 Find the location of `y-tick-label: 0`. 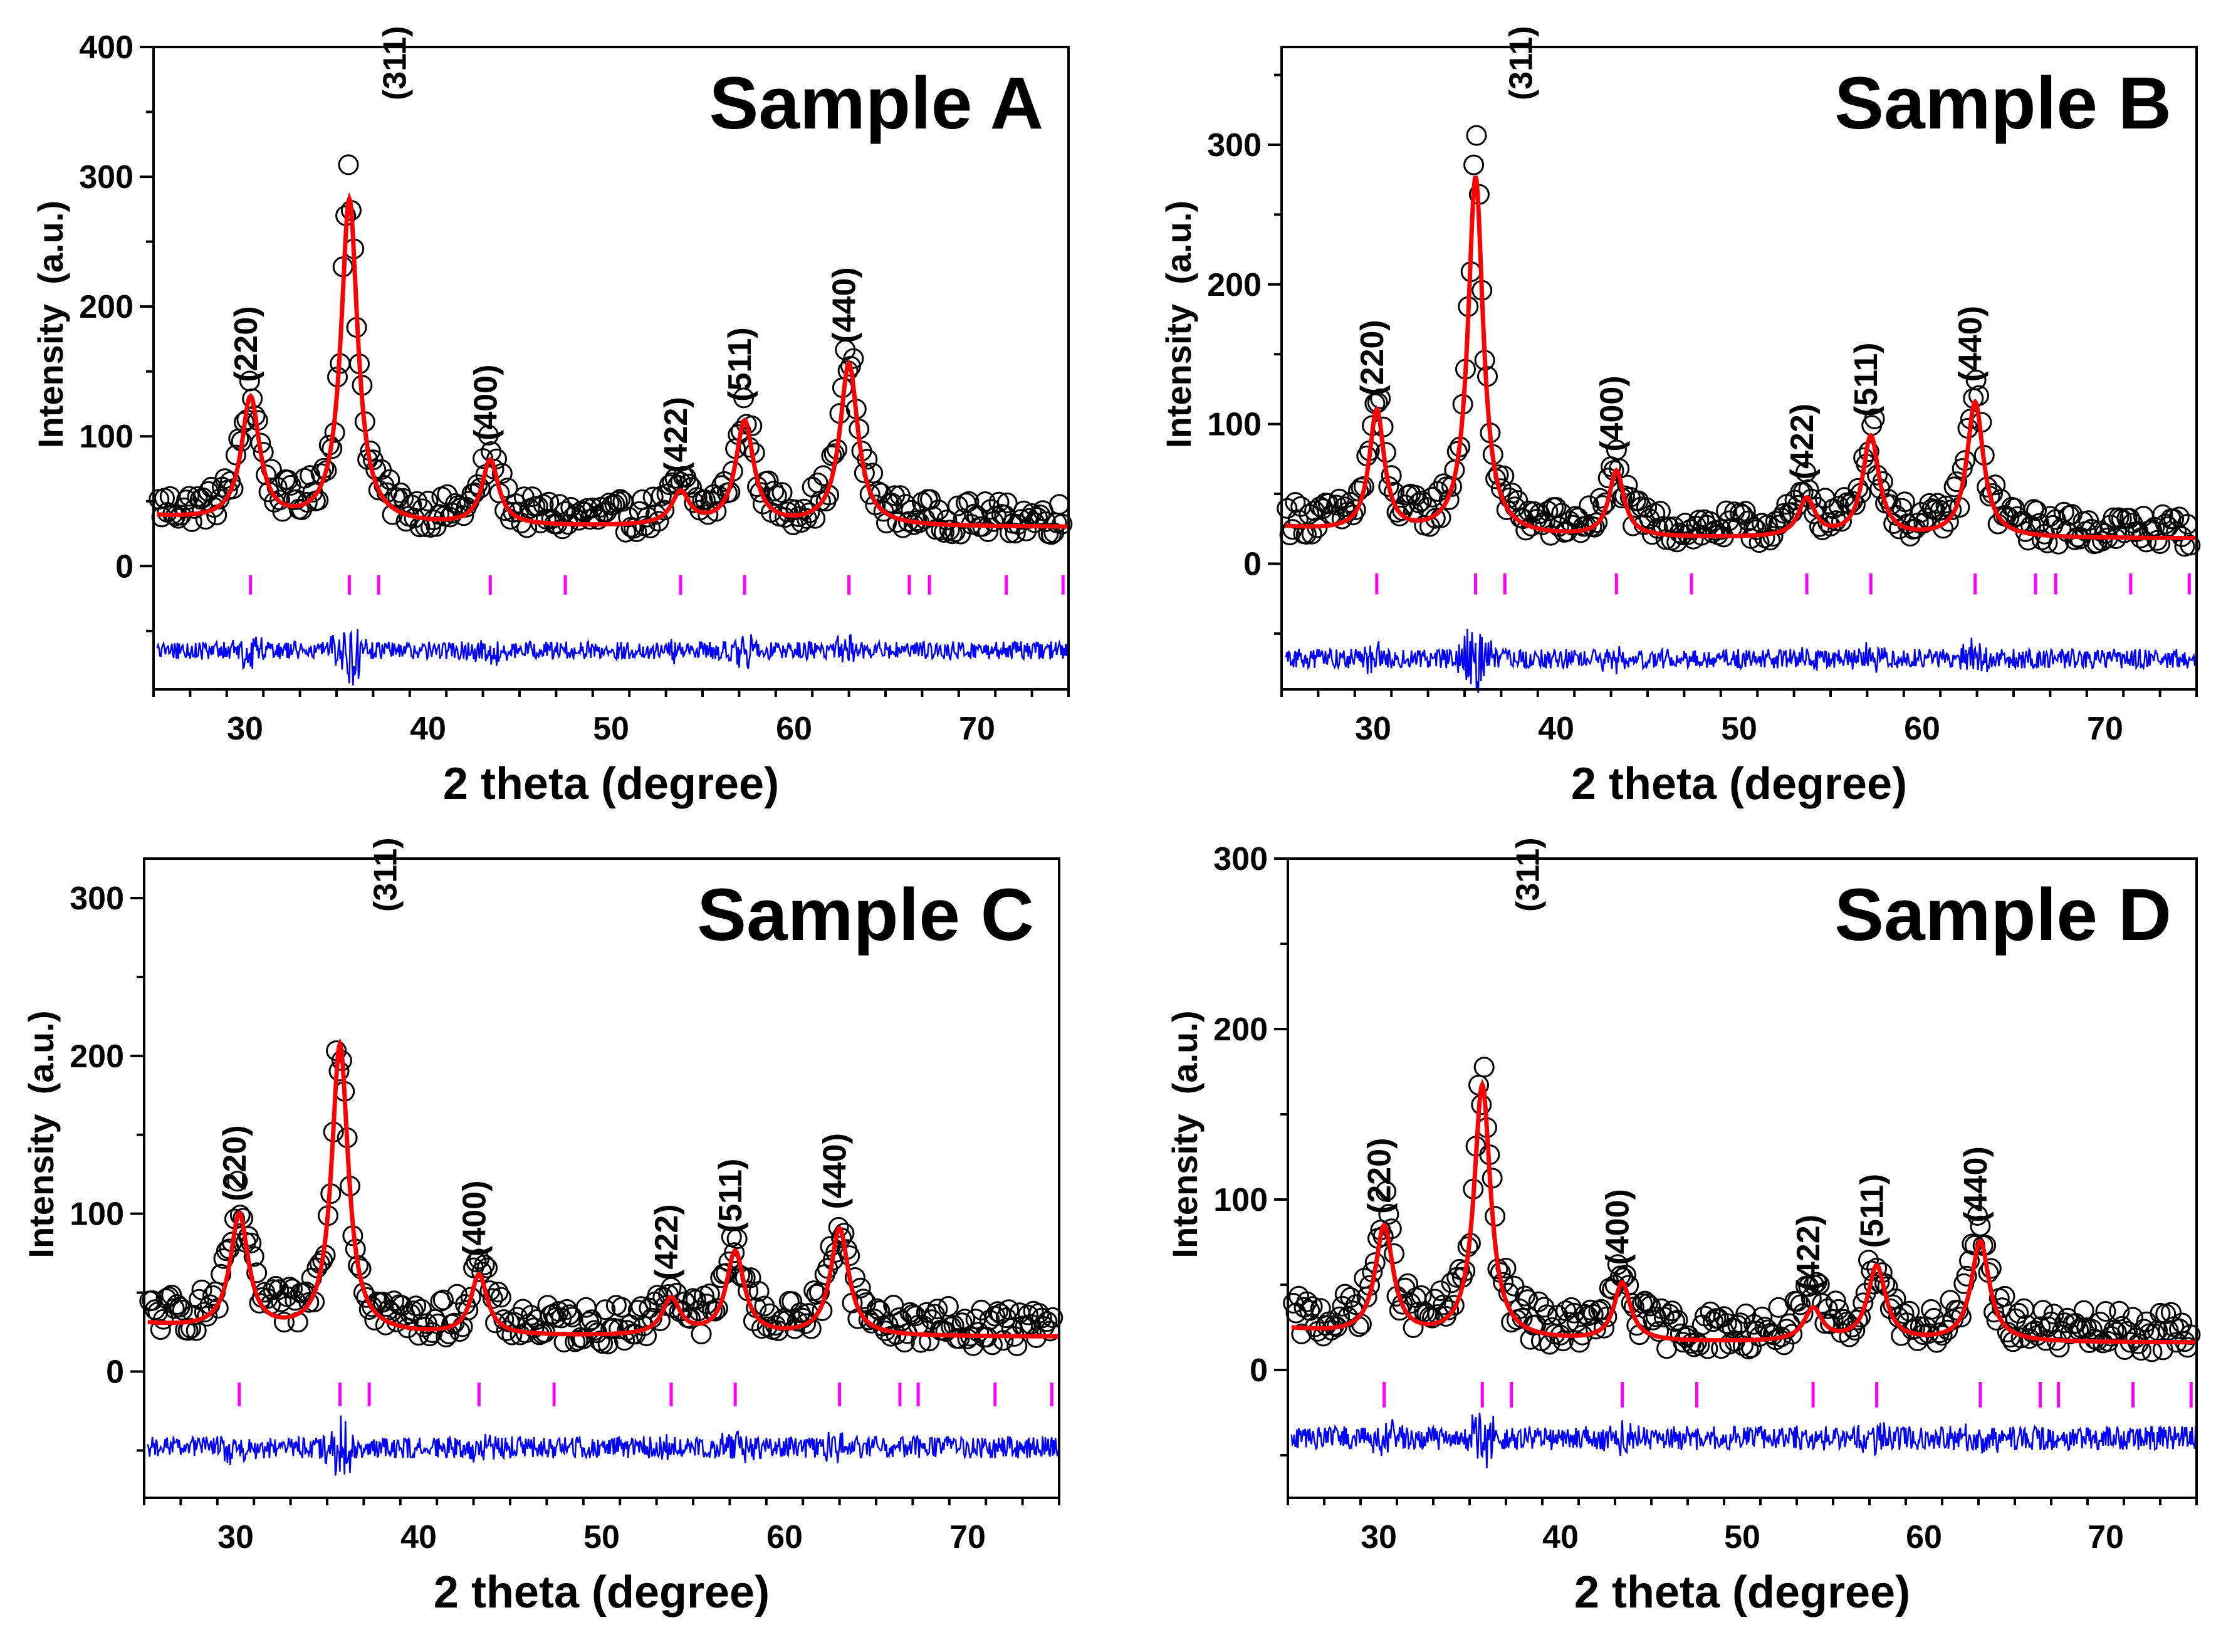

y-tick-label: 0 is located at coordinates (124, 566).